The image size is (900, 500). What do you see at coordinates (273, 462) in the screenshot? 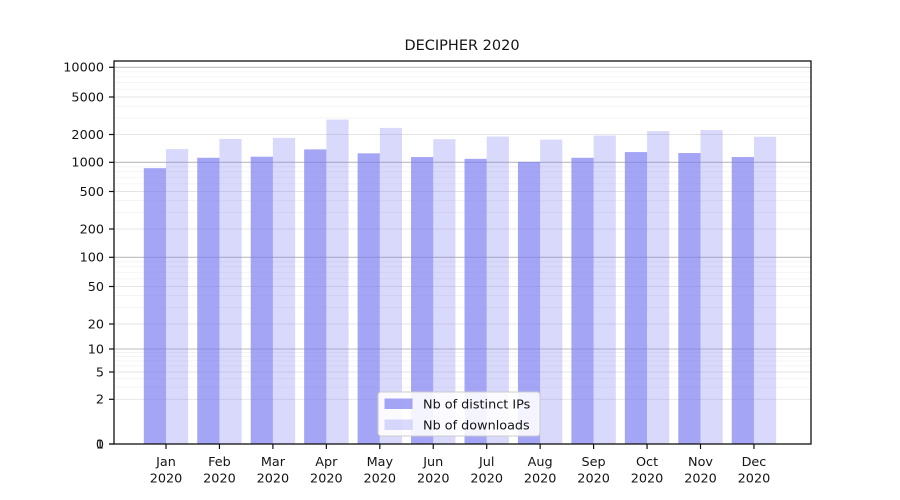
I see `x-tick-label-month: Mar` at bounding box center [273, 462].